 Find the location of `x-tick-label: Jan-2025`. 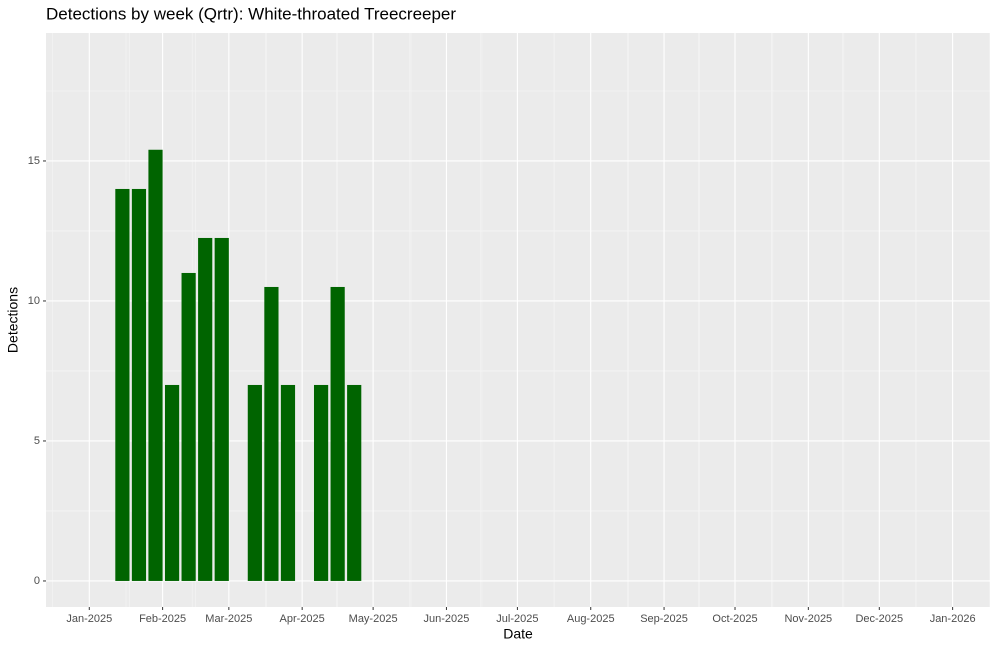

x-tick-label: Jan-2025 is located at coordinates (89, 619).